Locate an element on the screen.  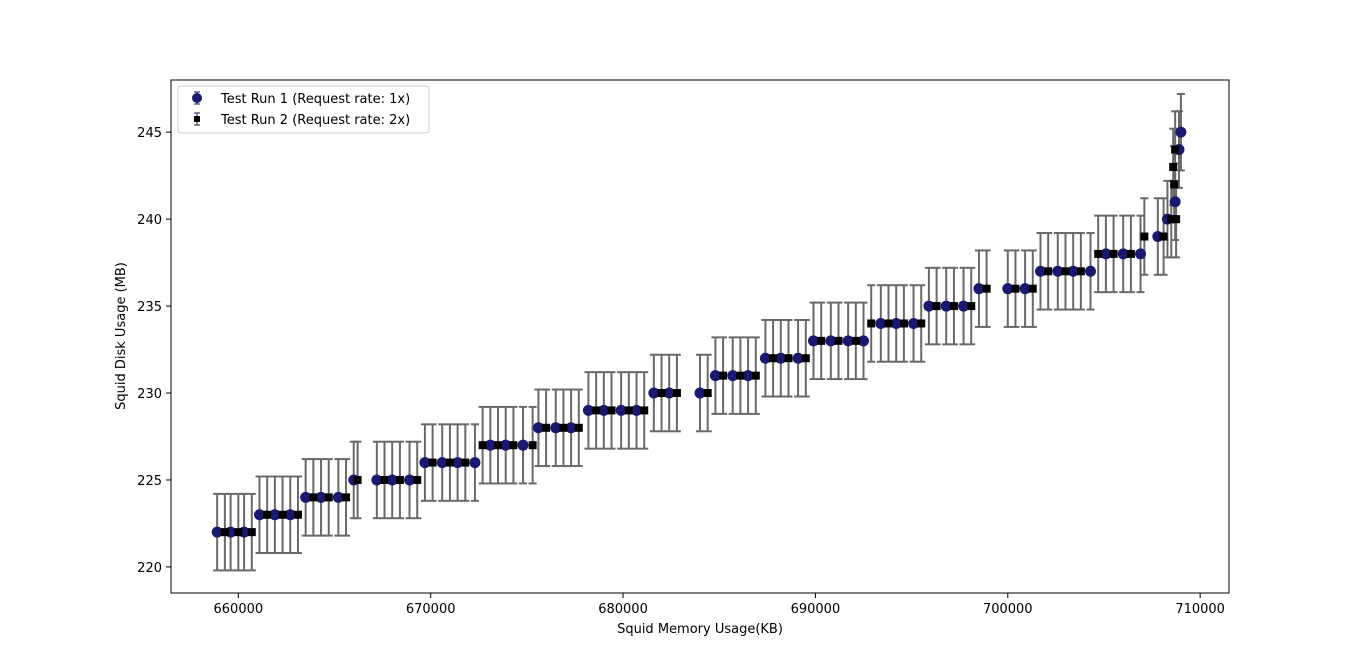
y-tick-label: 235 is located at coordinates (149, 307).